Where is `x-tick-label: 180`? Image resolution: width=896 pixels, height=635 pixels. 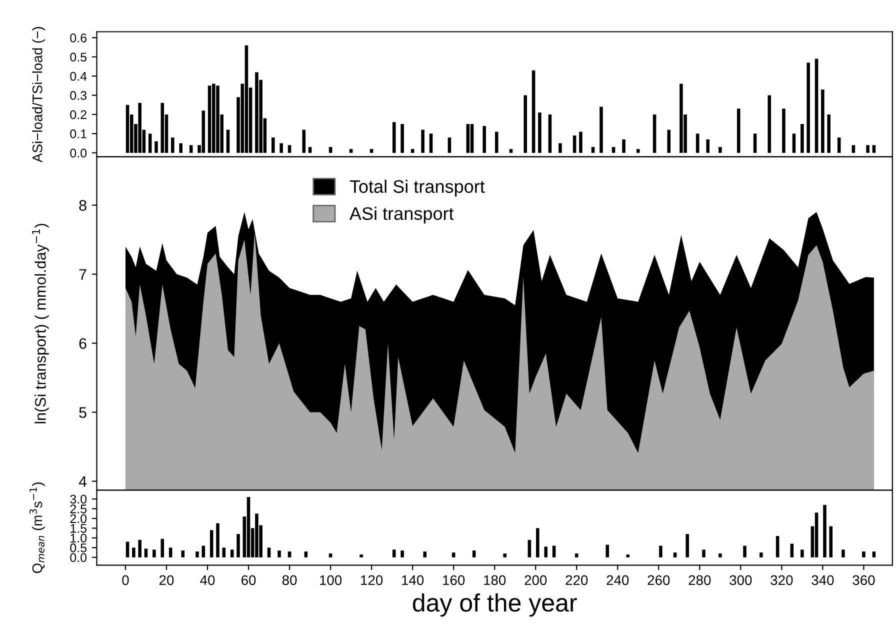
x-tick-label: 180 is located at coordinates (495, 580).